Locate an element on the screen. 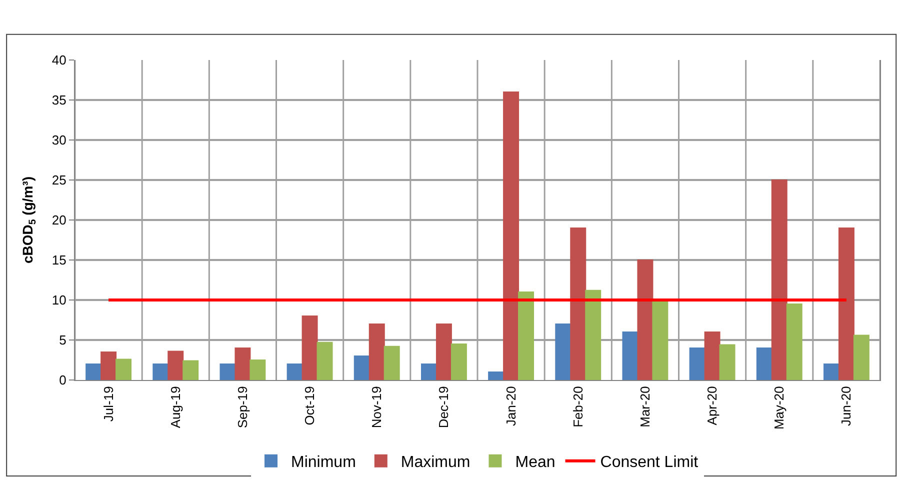 The width and height of the screenshot is (900, 490). x-tick-label: Jun-20 is located at coordinates (846, 406).